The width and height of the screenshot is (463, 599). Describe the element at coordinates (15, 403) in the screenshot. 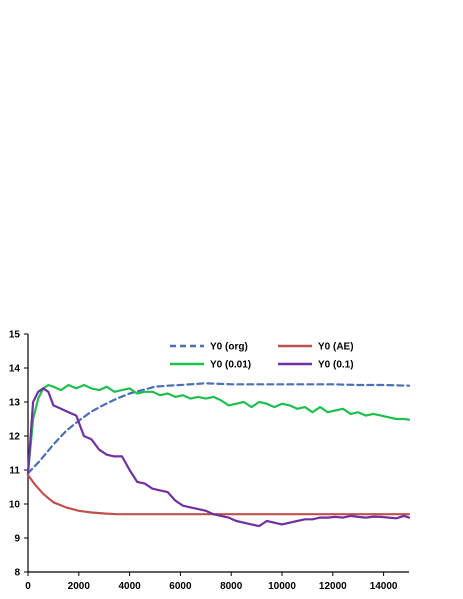

I see `y-tick-label: 13` at that location.